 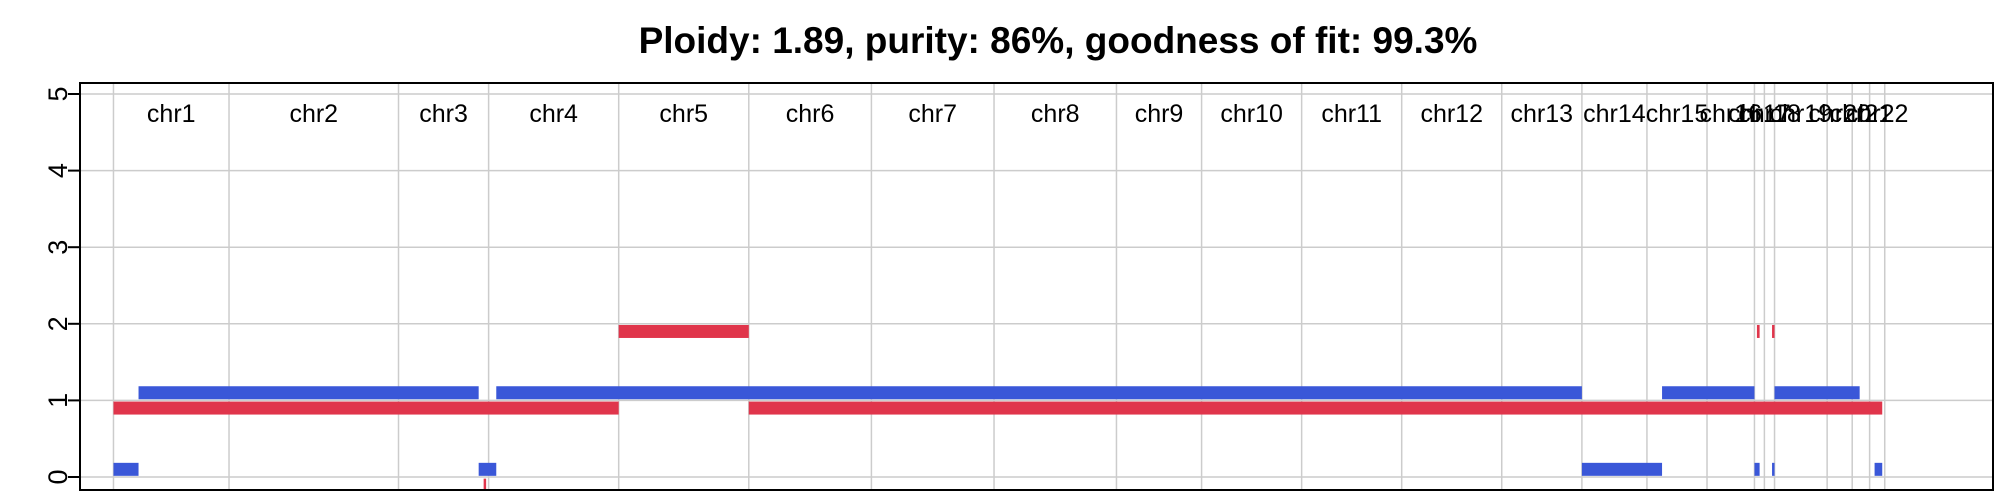 What do you see at coordinates (61, 285) in the screenshot?
I see `y-axis: 0 1 2 3 4 5` at bounding box center [61, 285].